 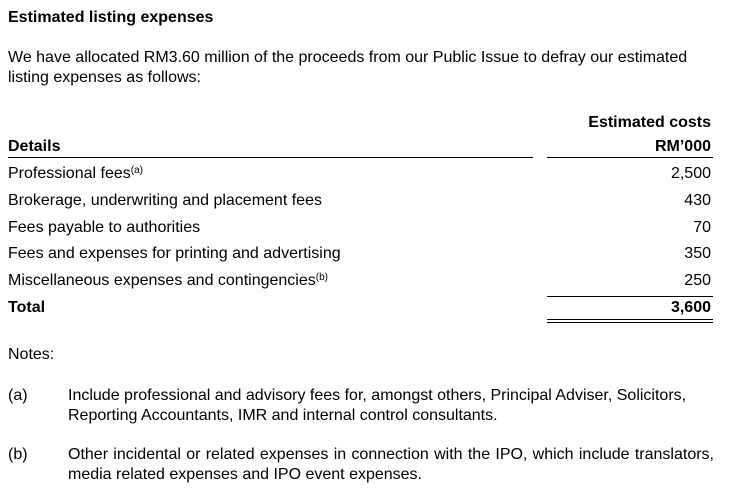 I want to click on row-label: Professional fees(a), so click(x=75, y=174).